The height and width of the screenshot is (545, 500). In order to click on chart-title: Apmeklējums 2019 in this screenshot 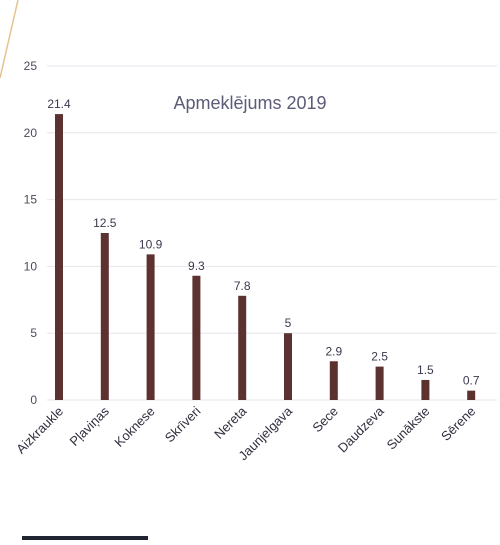, I will do `click(249, 103)`.